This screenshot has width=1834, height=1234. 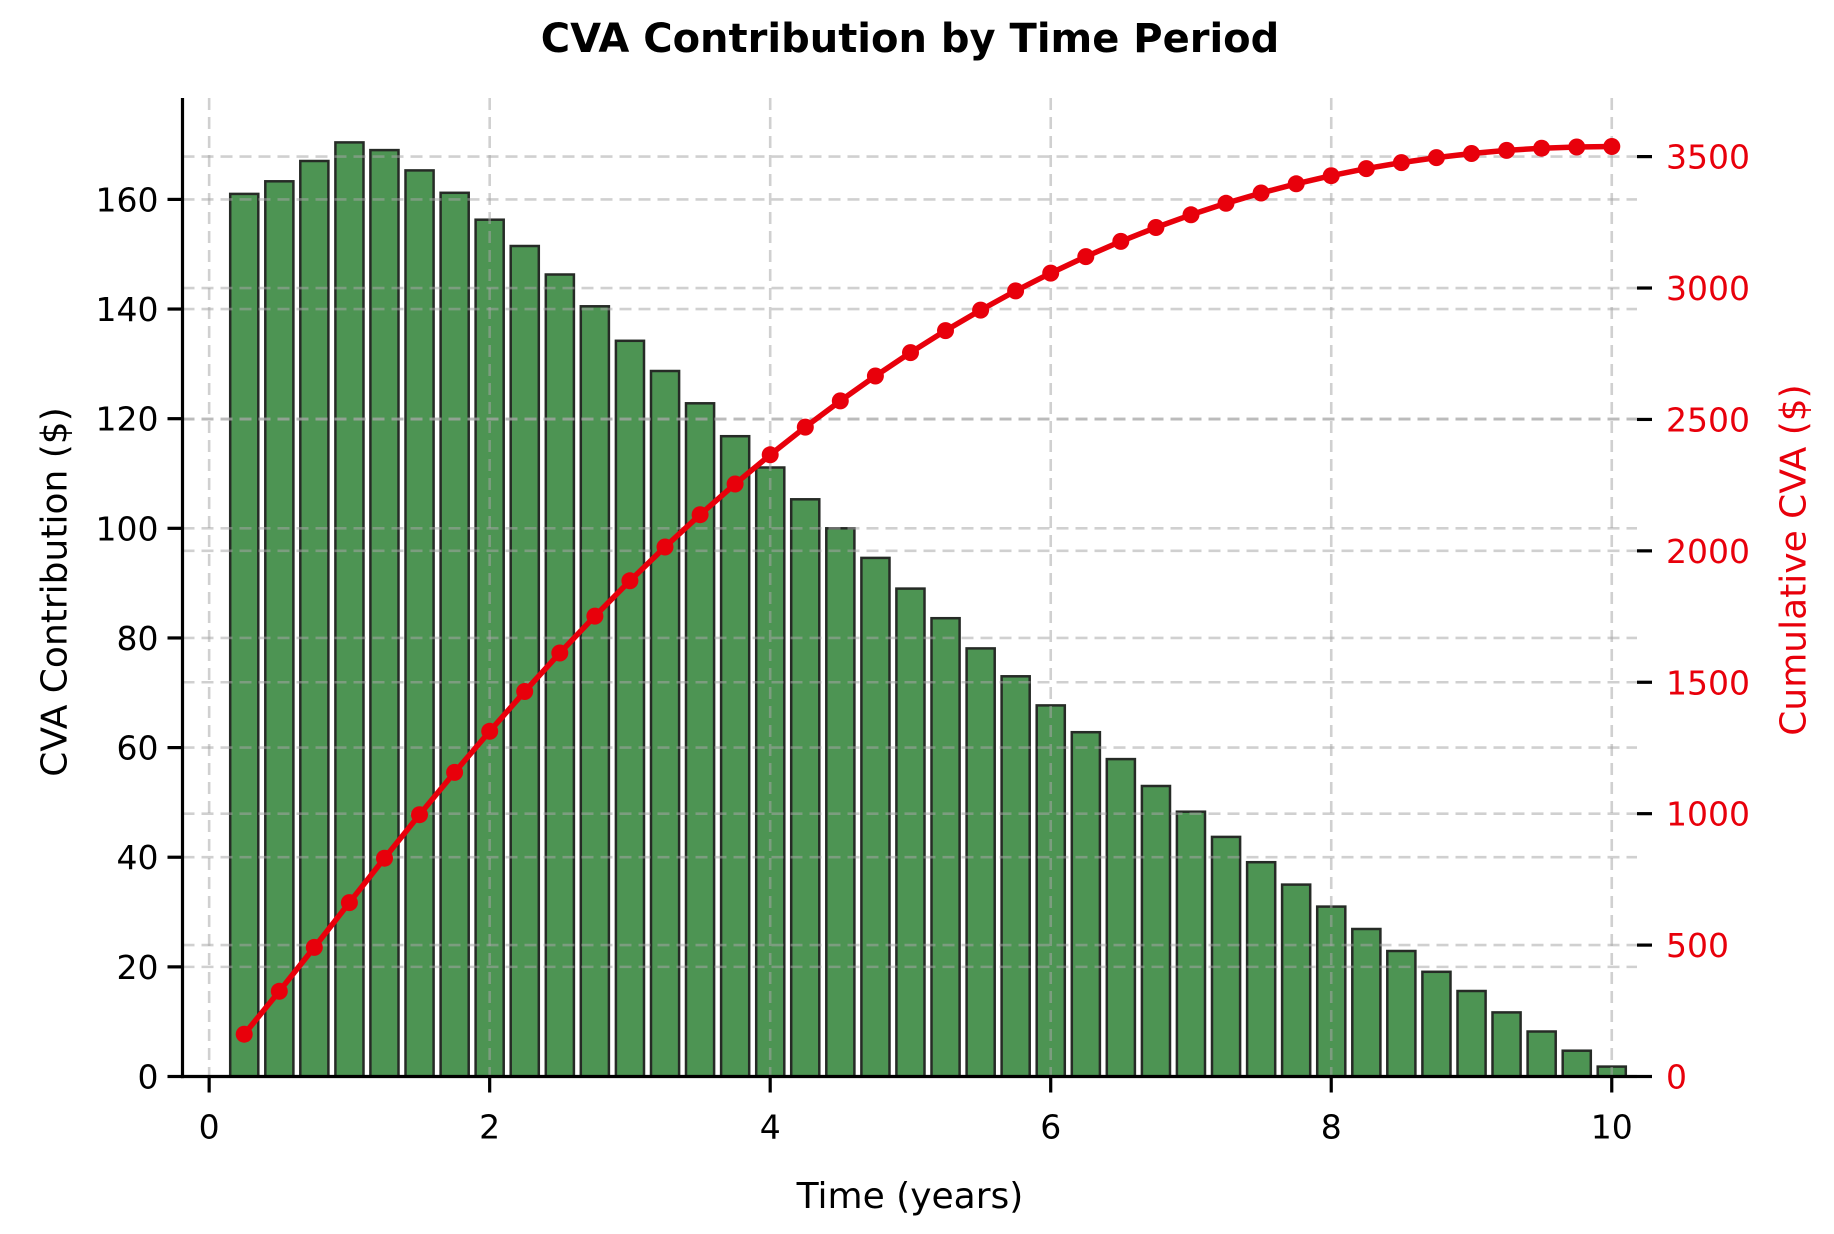 I want to click on left-tick-label: 40, so click(x=138, y=857).